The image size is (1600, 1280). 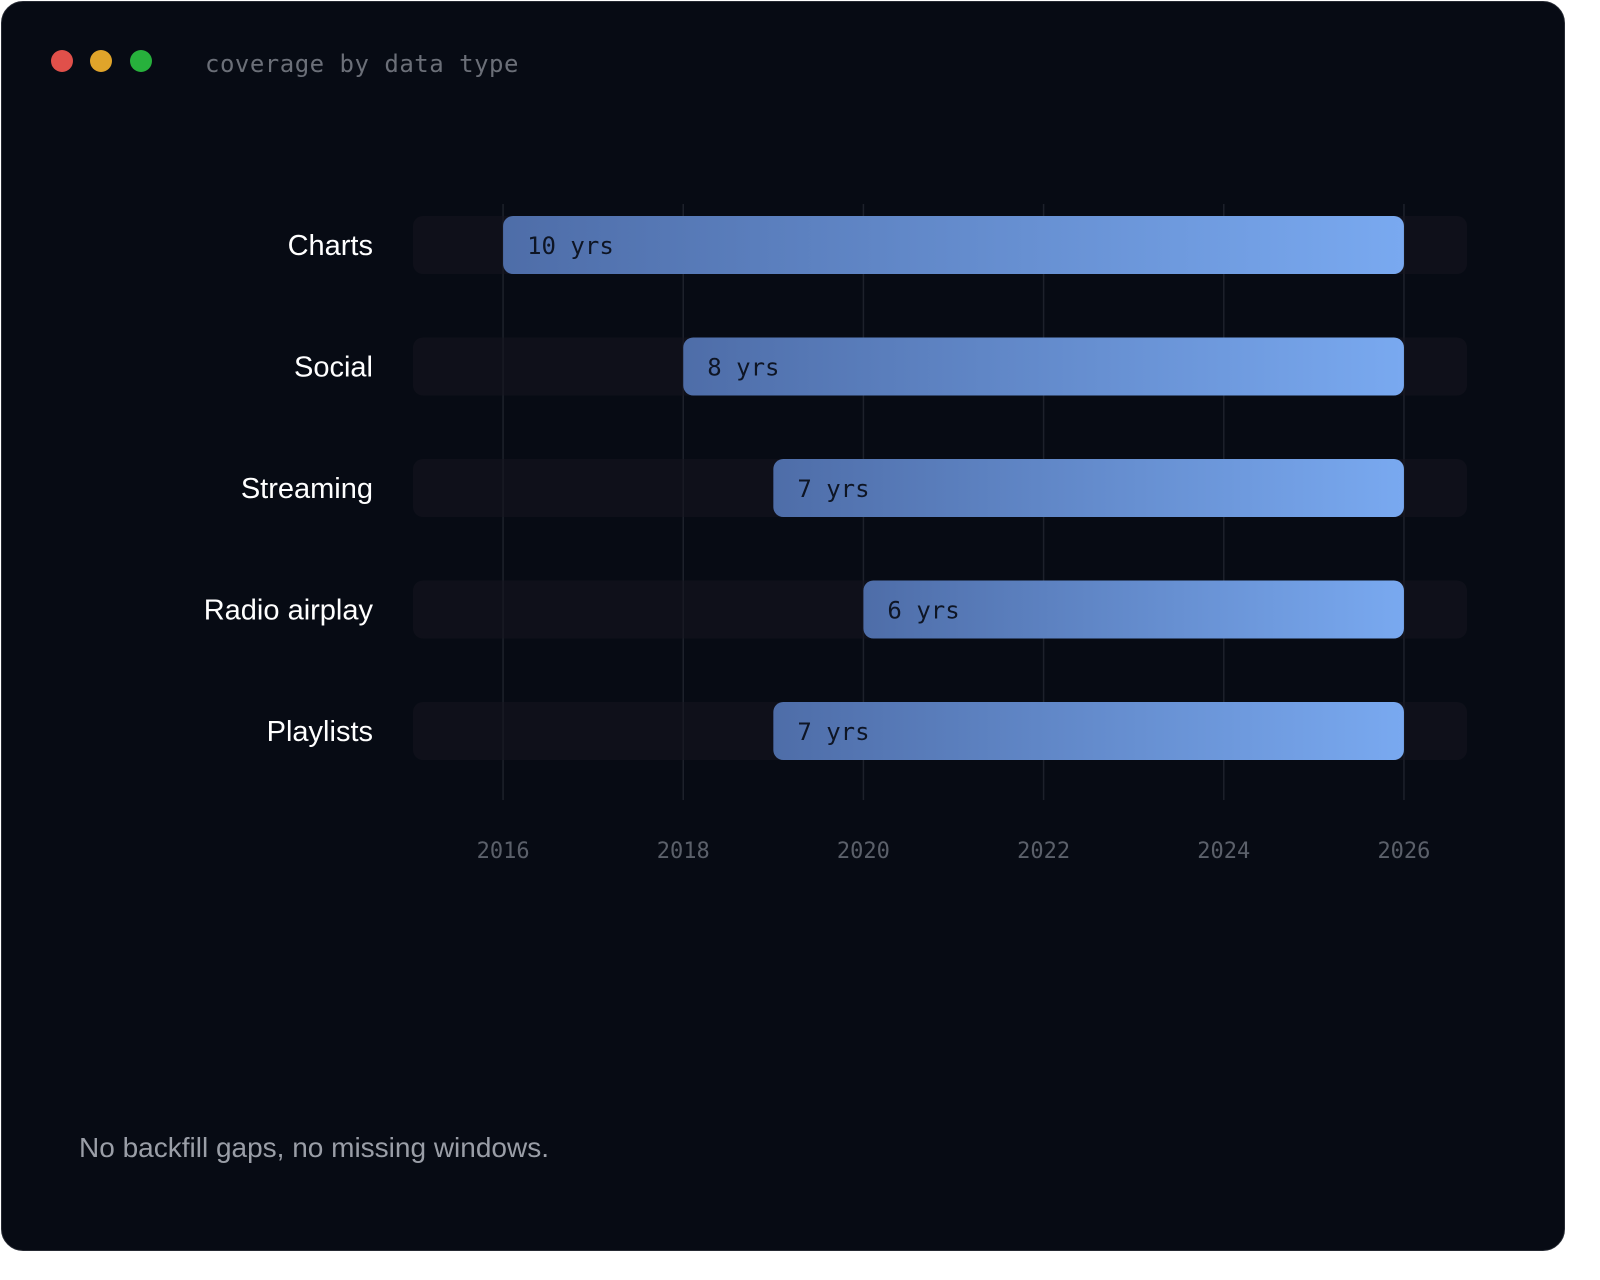 What do you see at coordinates (333, 368) in the screenshot?
I see `category-label: Social` at bounding box center [333, 368].